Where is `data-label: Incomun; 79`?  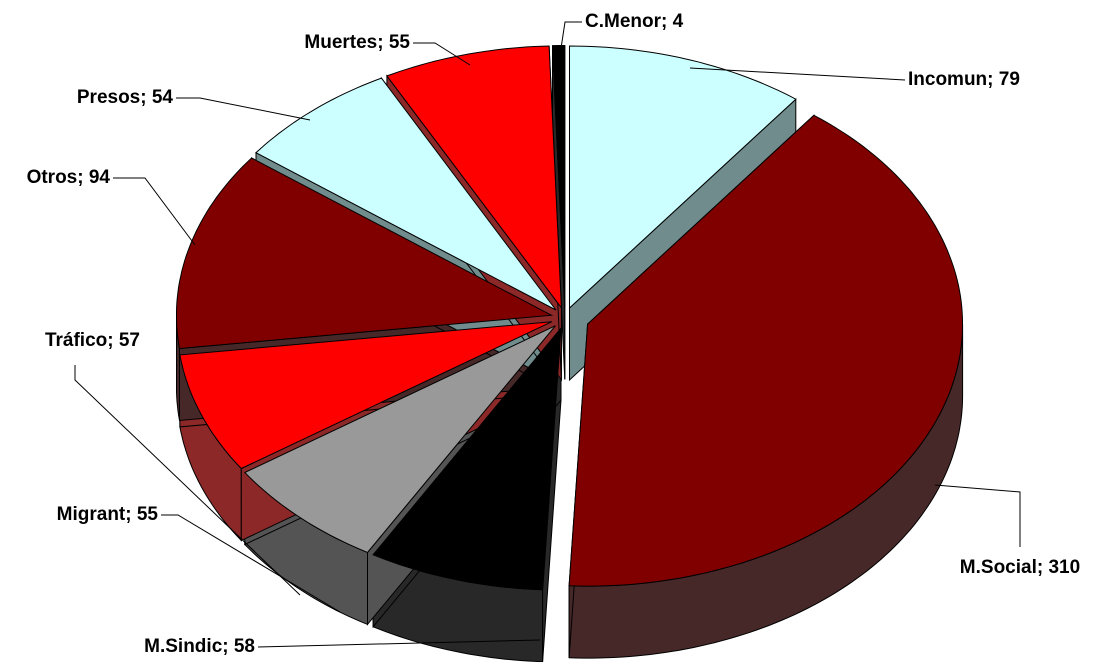 data-label: Incomun; 79 is located at coordinates (964, 79).